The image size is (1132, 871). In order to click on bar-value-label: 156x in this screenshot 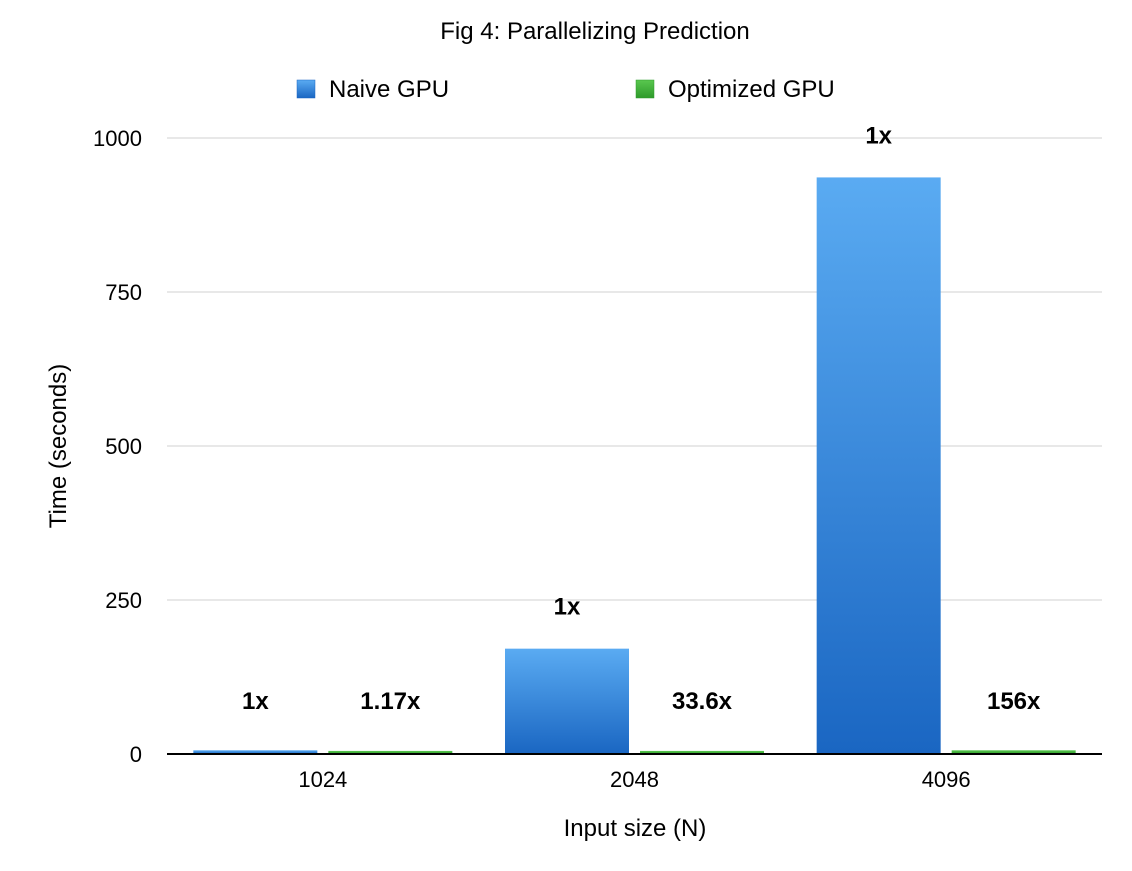, I will do `click(1014, 701)`.